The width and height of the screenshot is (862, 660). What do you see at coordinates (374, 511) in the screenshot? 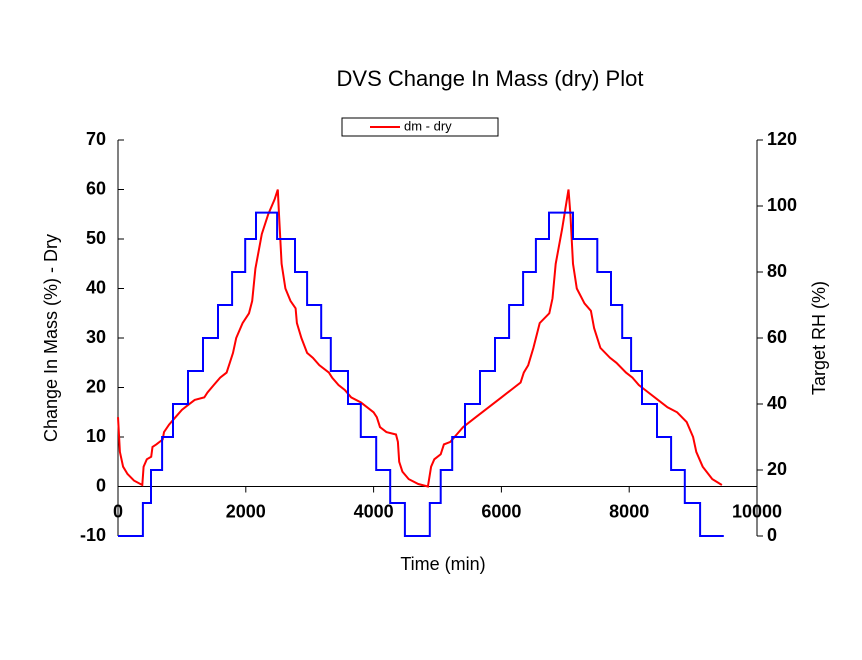
I see `x-tick-label: 4000` at bounding box center [374, 511].